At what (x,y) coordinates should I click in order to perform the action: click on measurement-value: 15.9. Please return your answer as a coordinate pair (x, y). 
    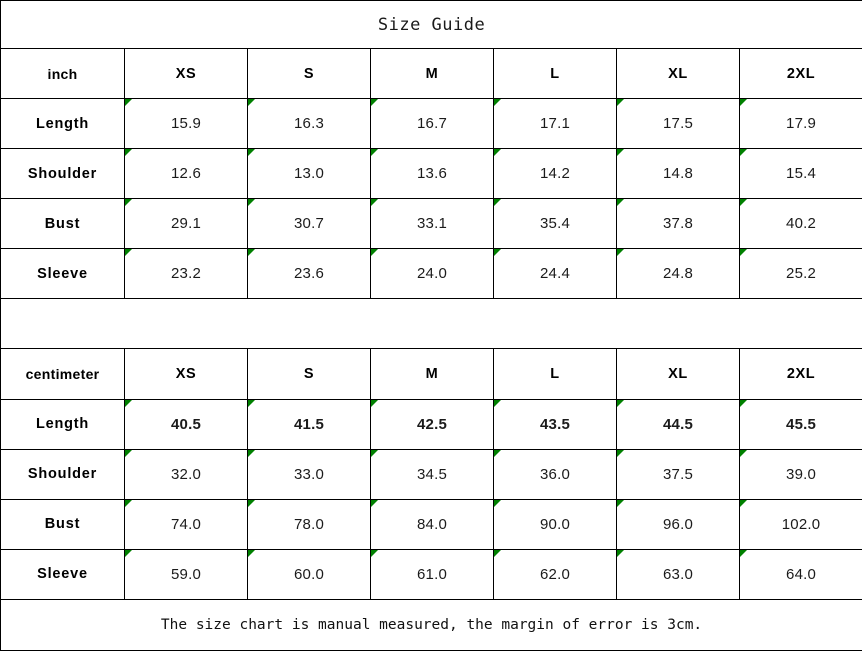
    Looking at the image, I should click on (186, 124).